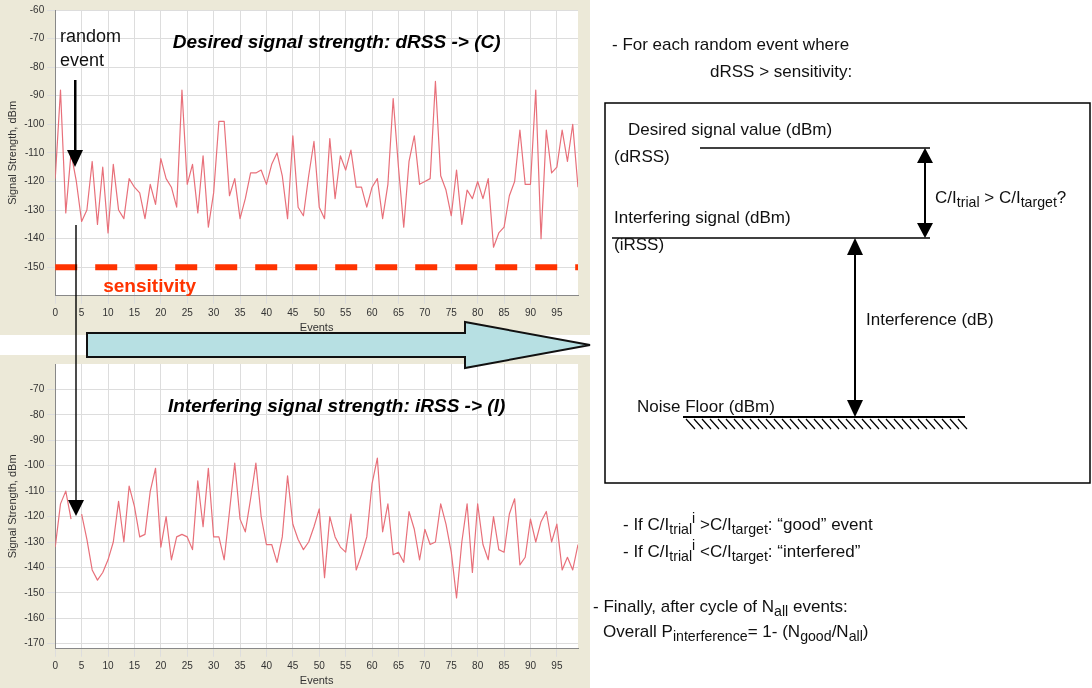 This screenshot has height=688, width=1092. Describe the element at coordinates (34, 643) in the screenshot. I see `y-tick-label: -170` at that location.